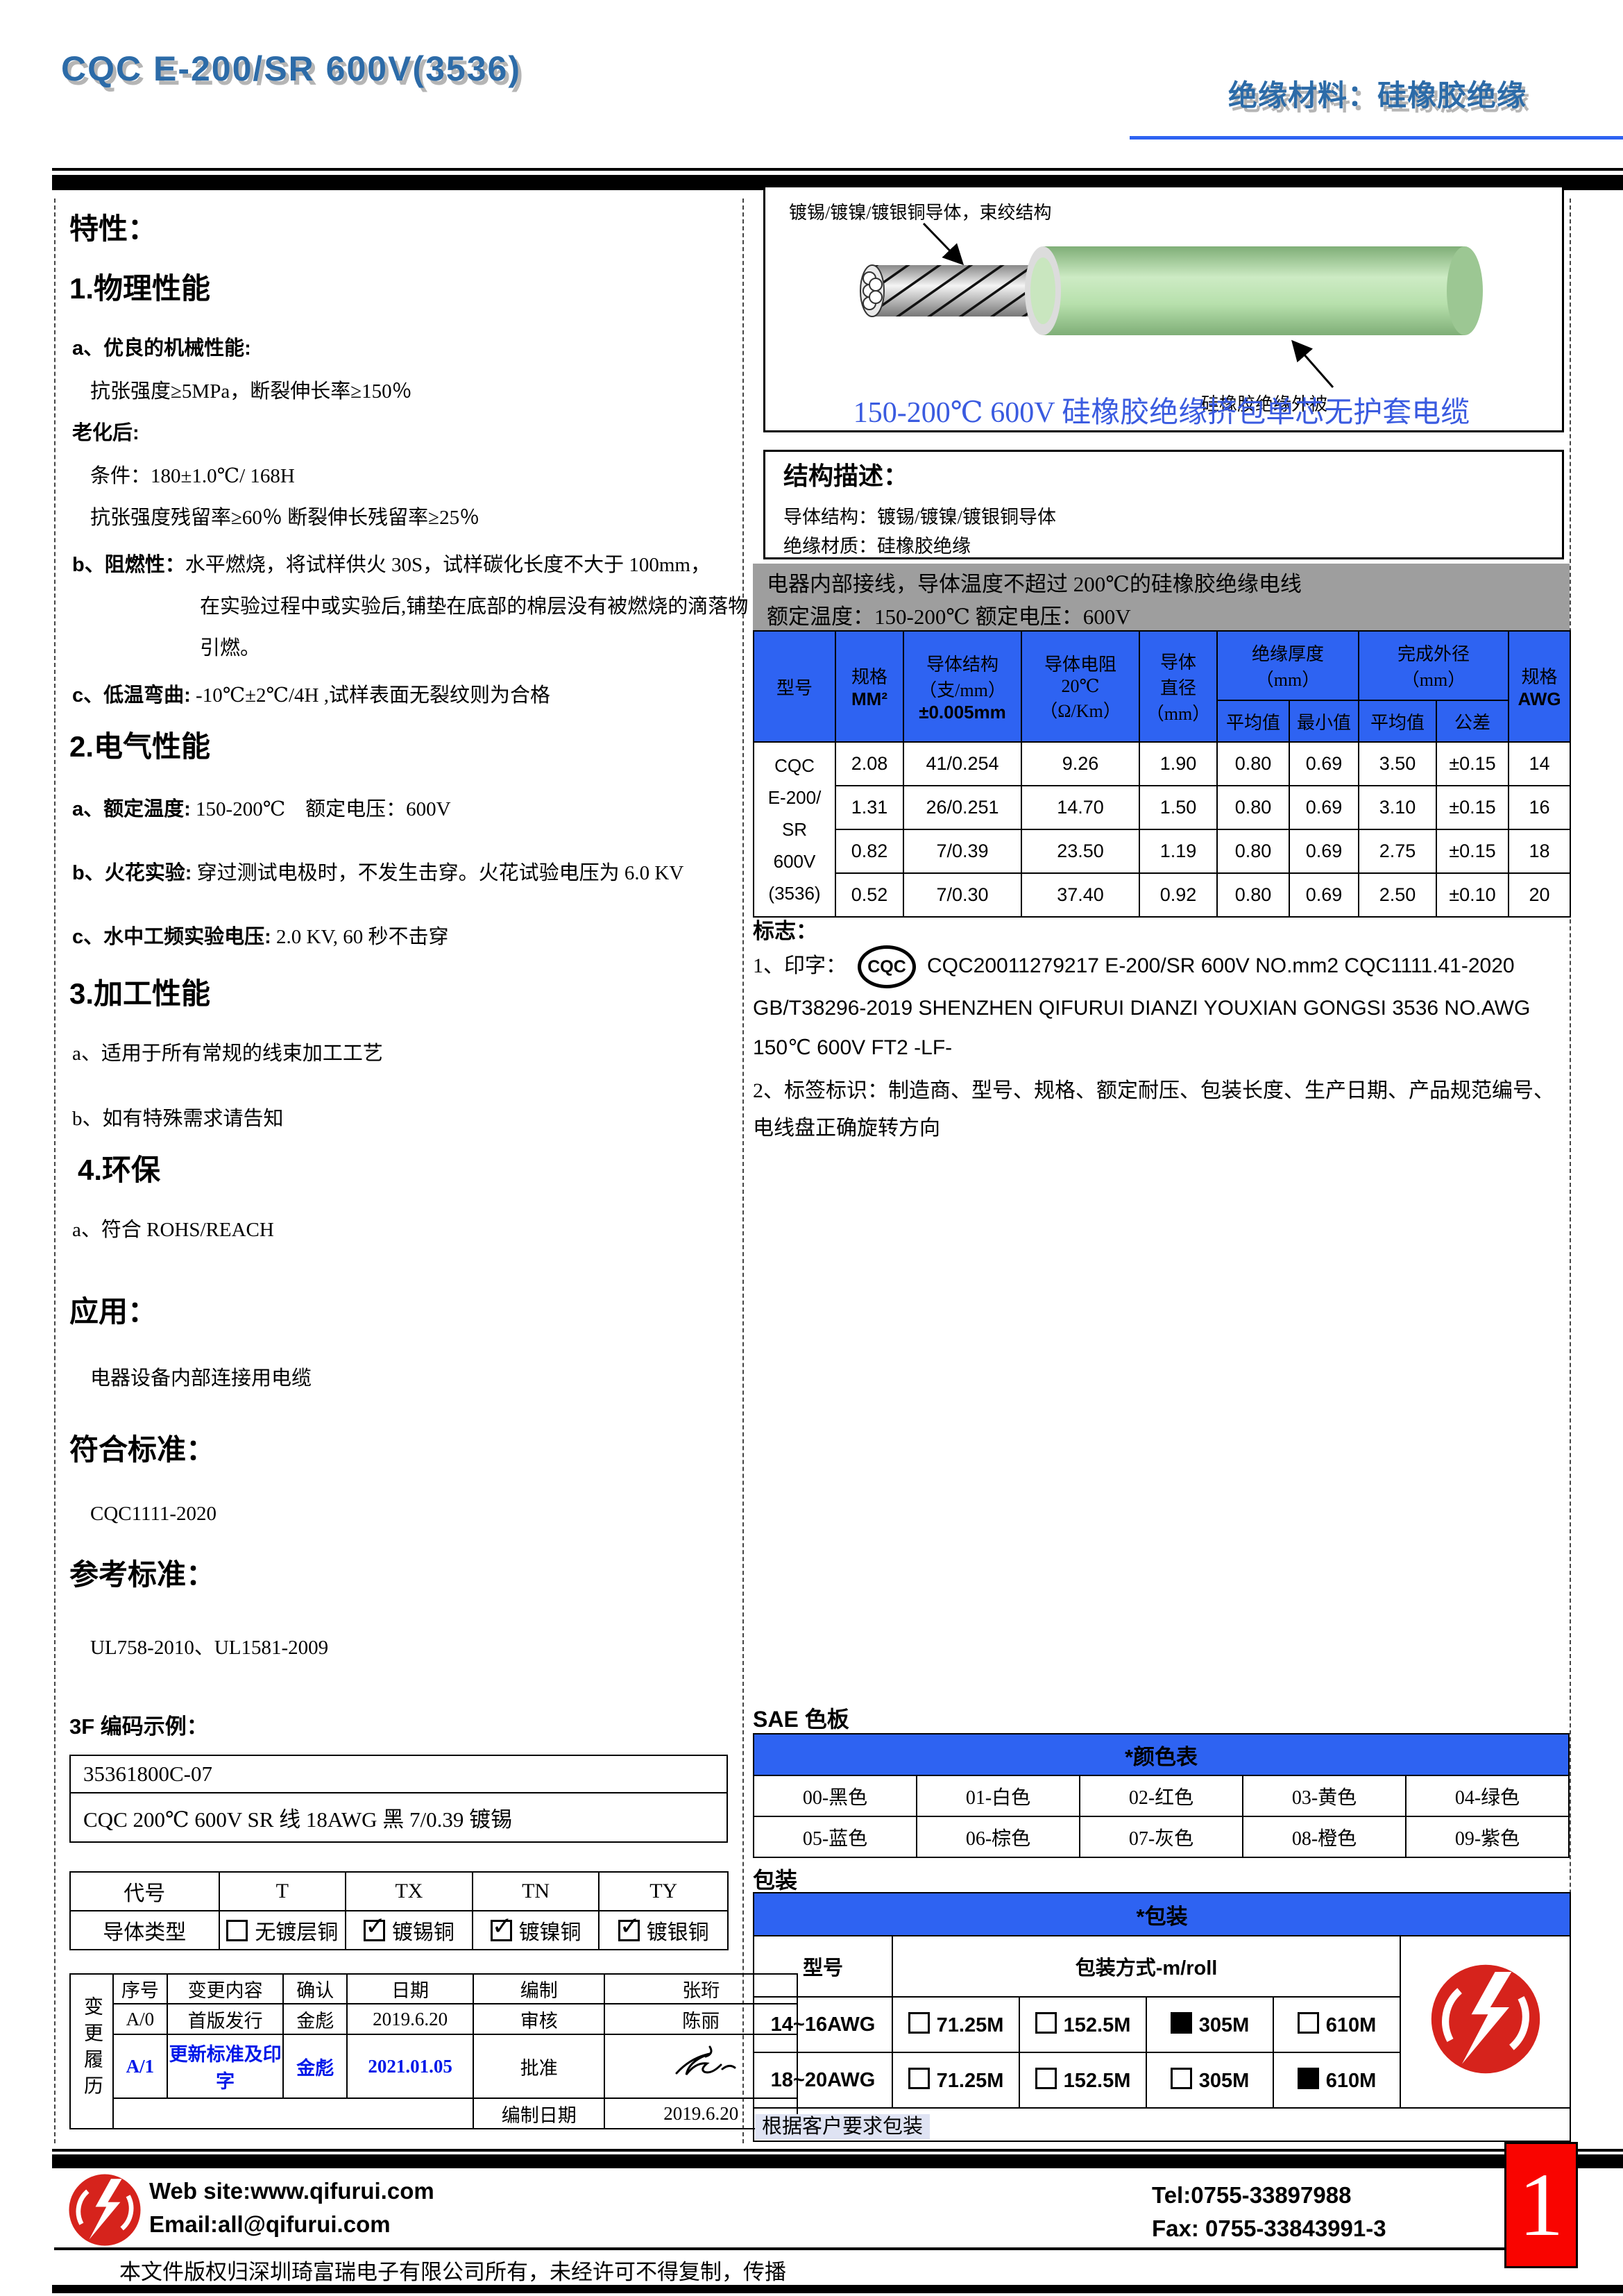  What do you see at coordinates (501, 1926) in the screenshot?
I see `nickel-copper-checkbox` at bounding box center [501, 1926].